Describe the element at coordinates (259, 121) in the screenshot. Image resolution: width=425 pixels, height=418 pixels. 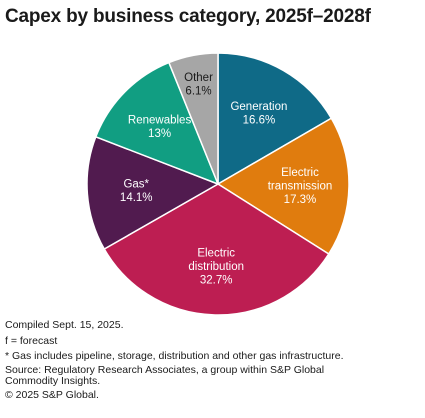
I see `pie-value-label: 16.6%` at that location.